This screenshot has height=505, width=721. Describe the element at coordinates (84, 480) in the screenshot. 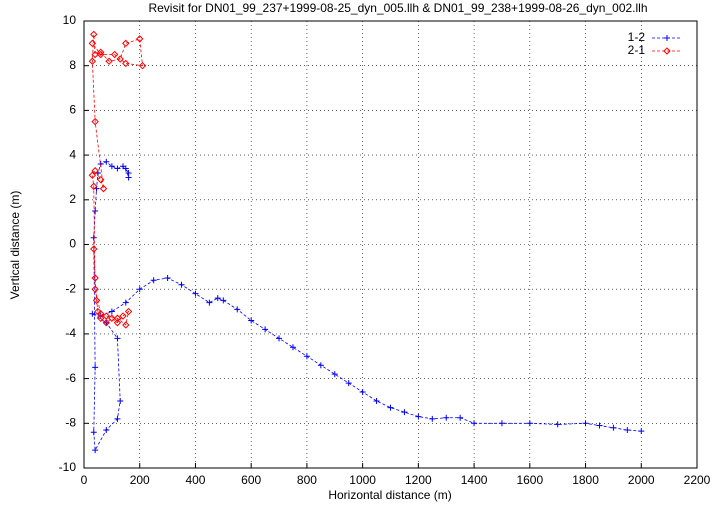

I see `x-tick-label: 0` at that location.